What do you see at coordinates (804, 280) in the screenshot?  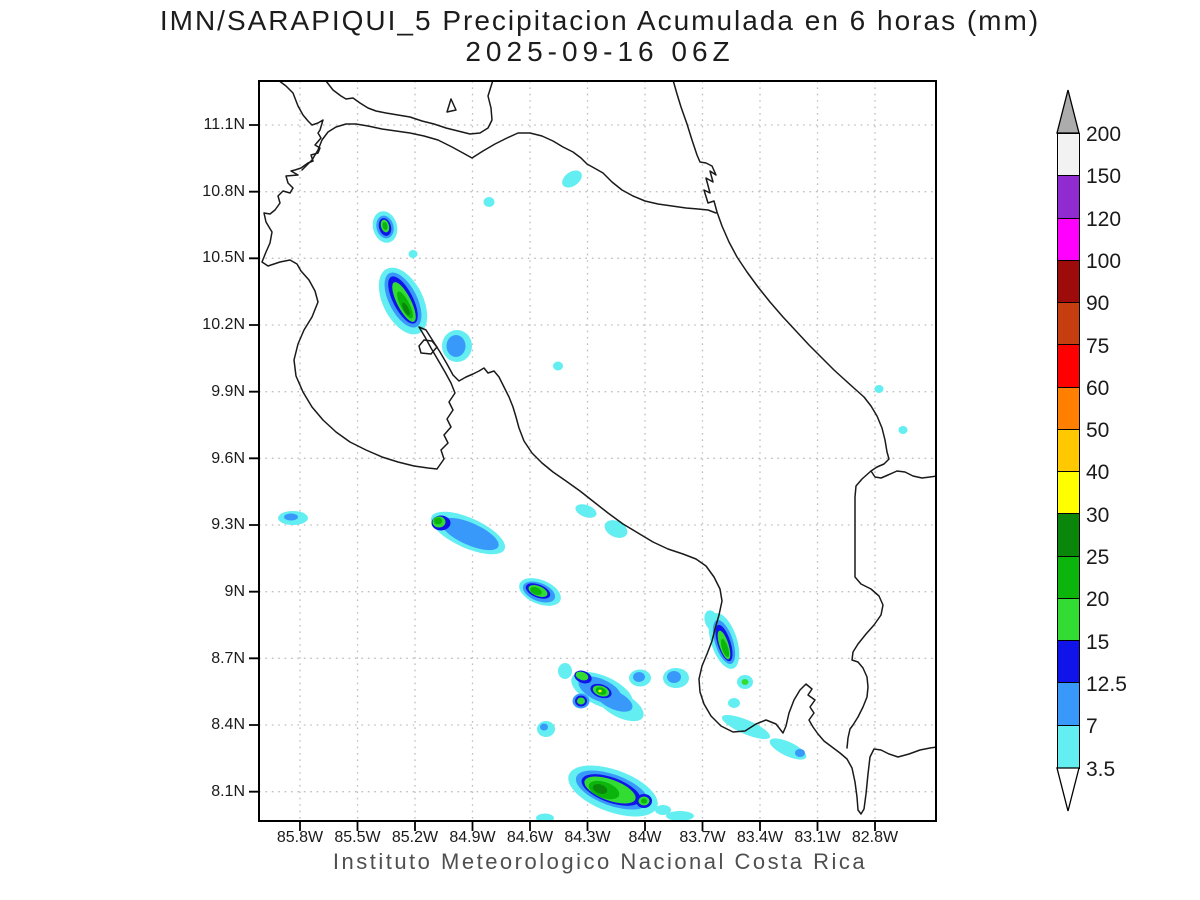 I see `caribbean-coastline` at bounding box center [804, 280].